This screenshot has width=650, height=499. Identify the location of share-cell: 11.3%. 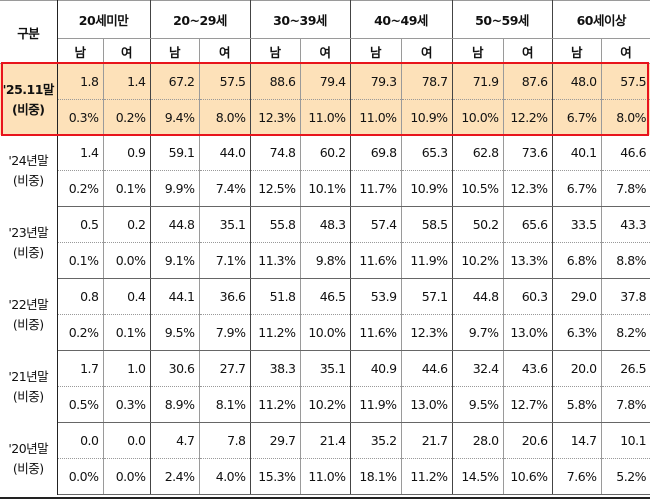
(275, 260).